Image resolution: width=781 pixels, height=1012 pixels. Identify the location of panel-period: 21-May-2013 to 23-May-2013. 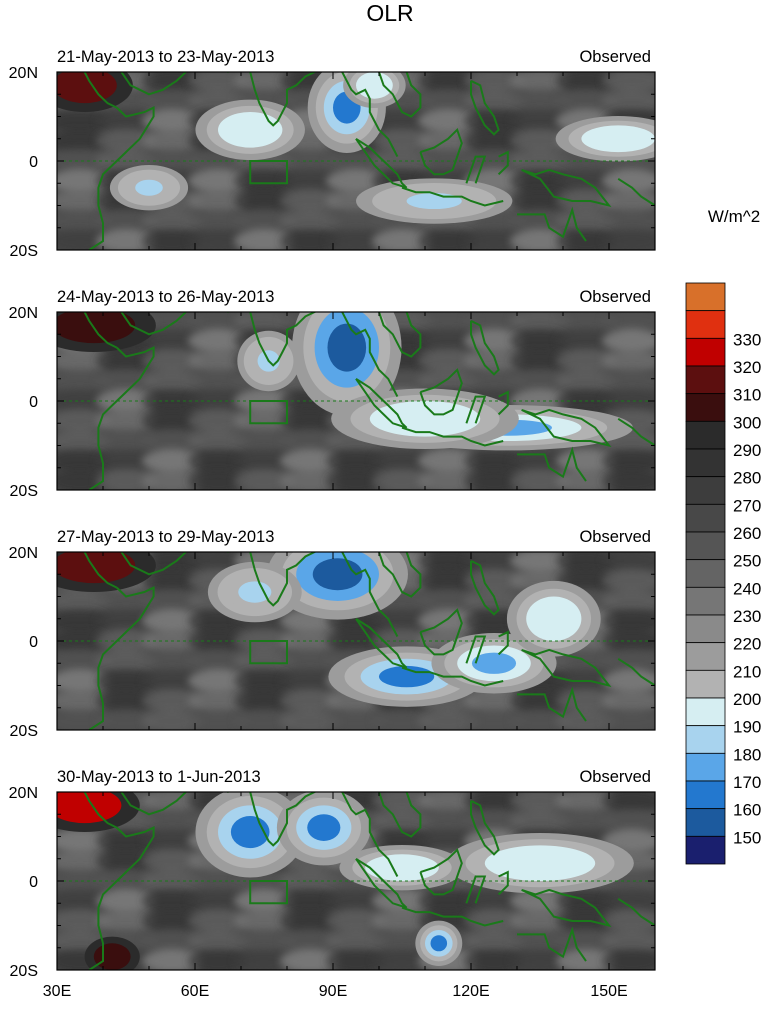
(165, 57).